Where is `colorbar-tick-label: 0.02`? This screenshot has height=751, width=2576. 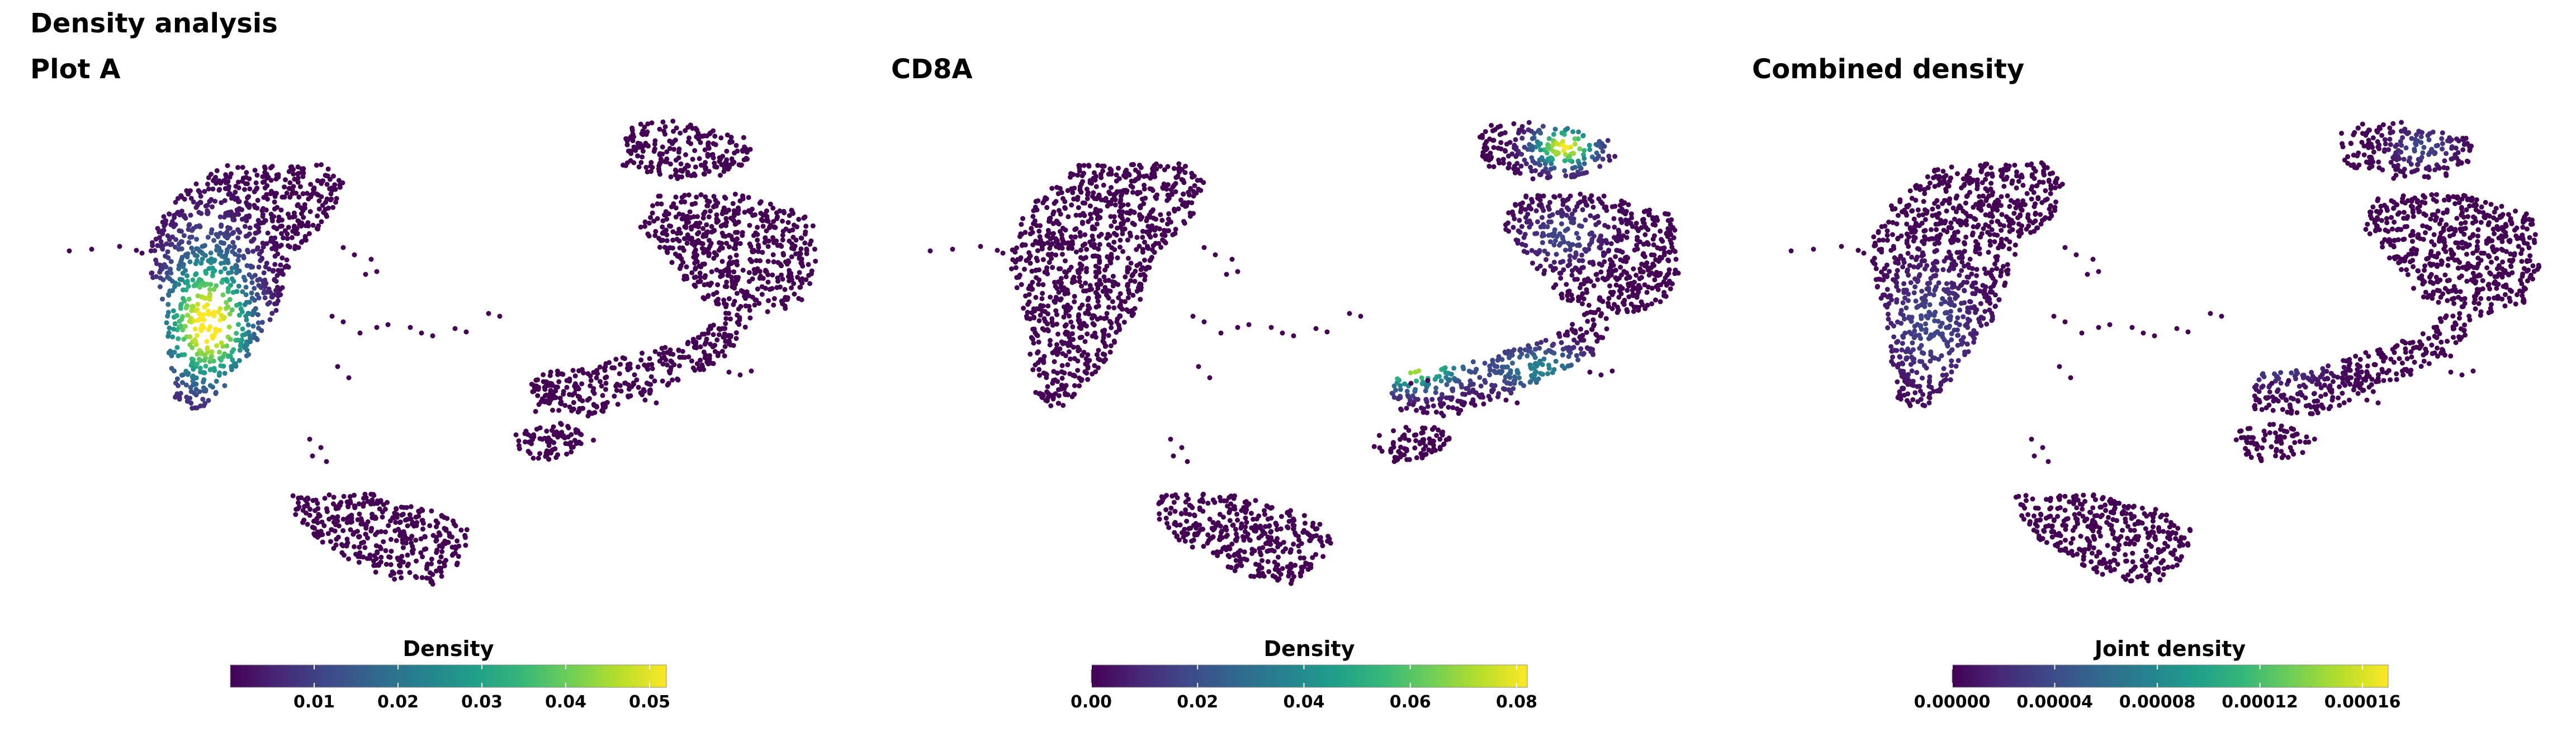 colorbar-tick-label: 0.02 is located at coordinates (398, 702).